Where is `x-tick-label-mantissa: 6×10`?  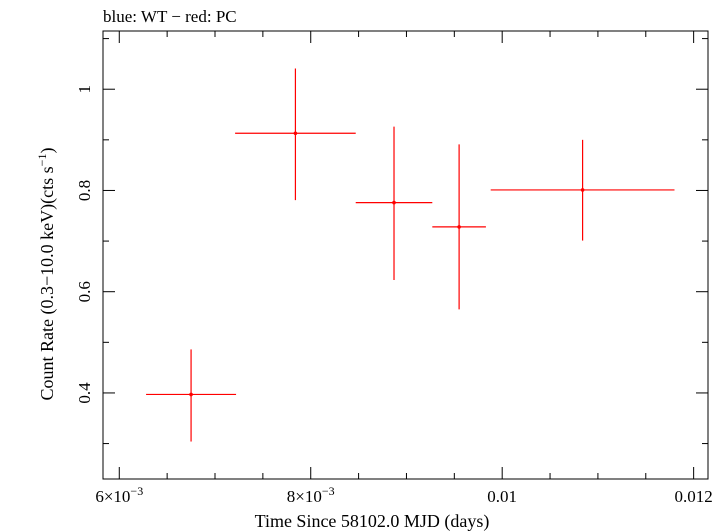
x-tick-label-mantissa: 6×10 is located at coordinates (112, 496).